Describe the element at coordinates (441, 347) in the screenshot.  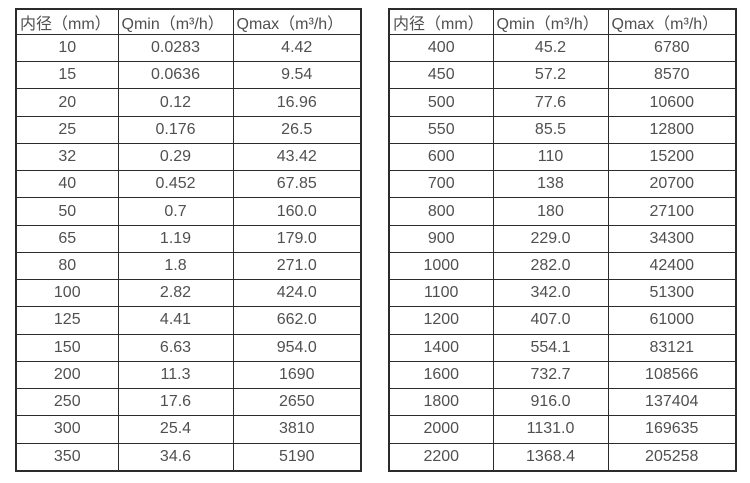
I see `table-cell: 1400` at that location.